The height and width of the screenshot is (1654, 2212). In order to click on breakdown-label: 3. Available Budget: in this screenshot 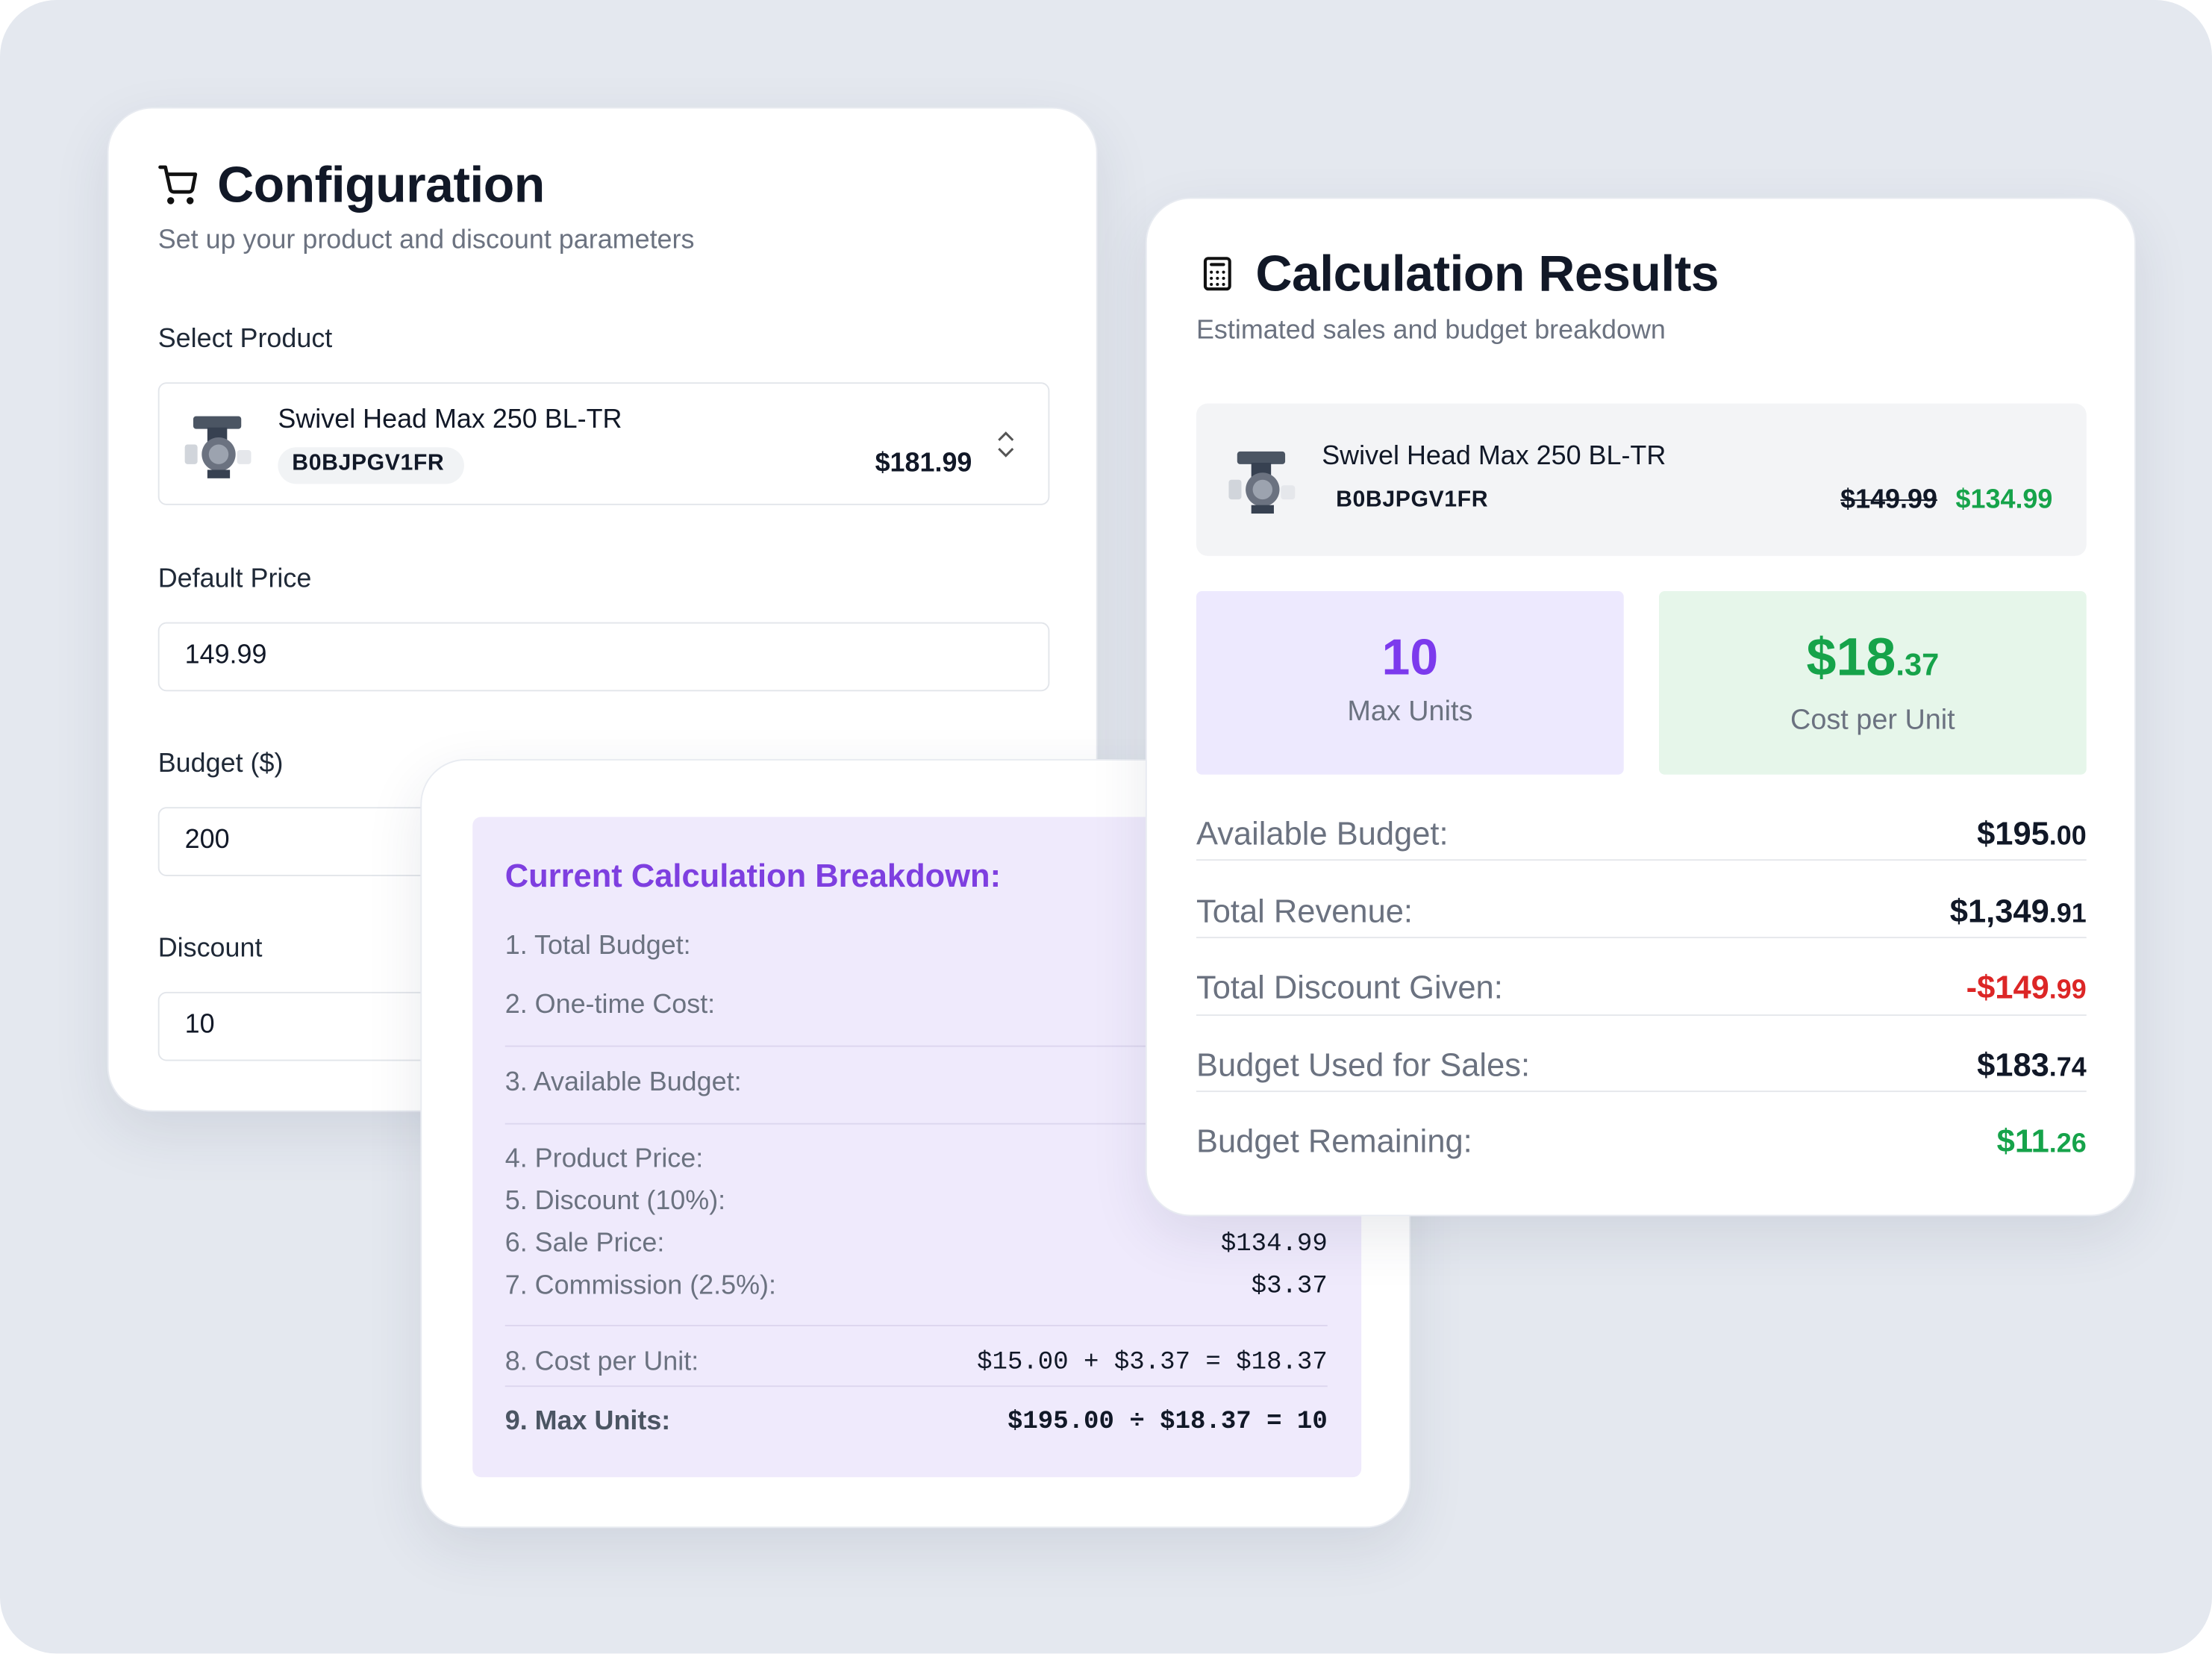, I will do `click(623, 1082)`.